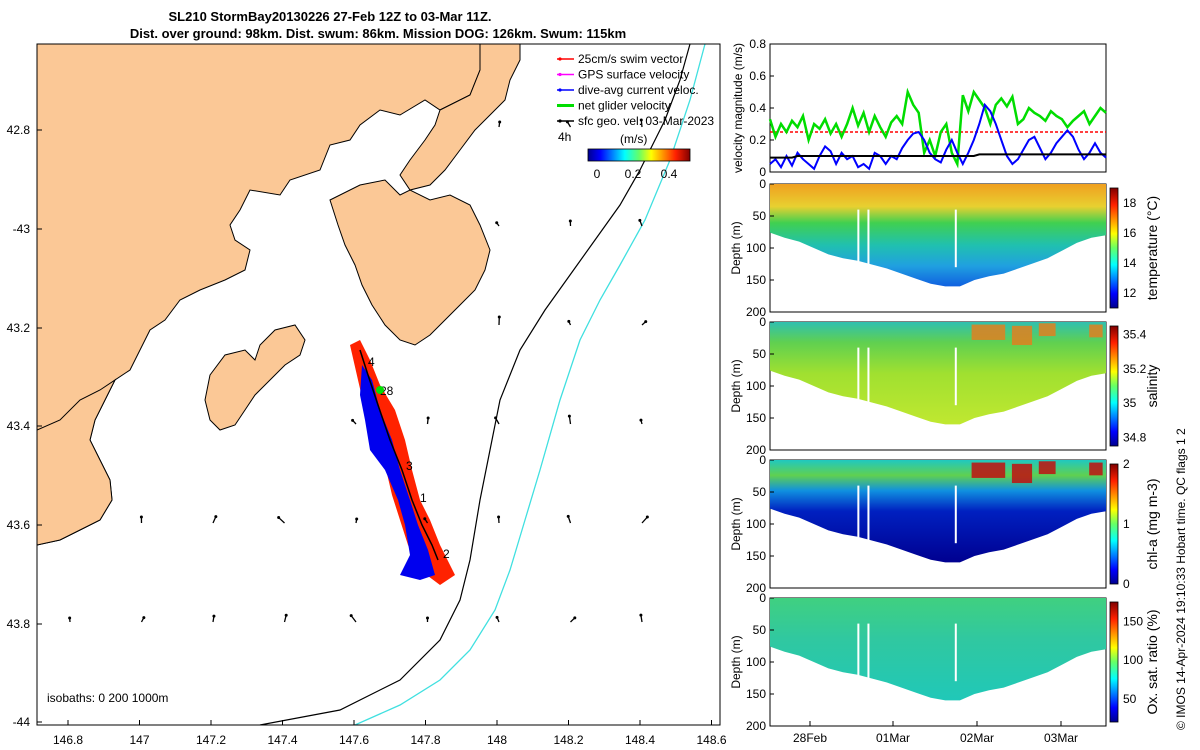 The width and height of the screenshot is (1200, 750). What do you see at coordinates (762, 172) in the screenshot?
I see `velocity-ytick: 0` at bounding box center [762, 172].